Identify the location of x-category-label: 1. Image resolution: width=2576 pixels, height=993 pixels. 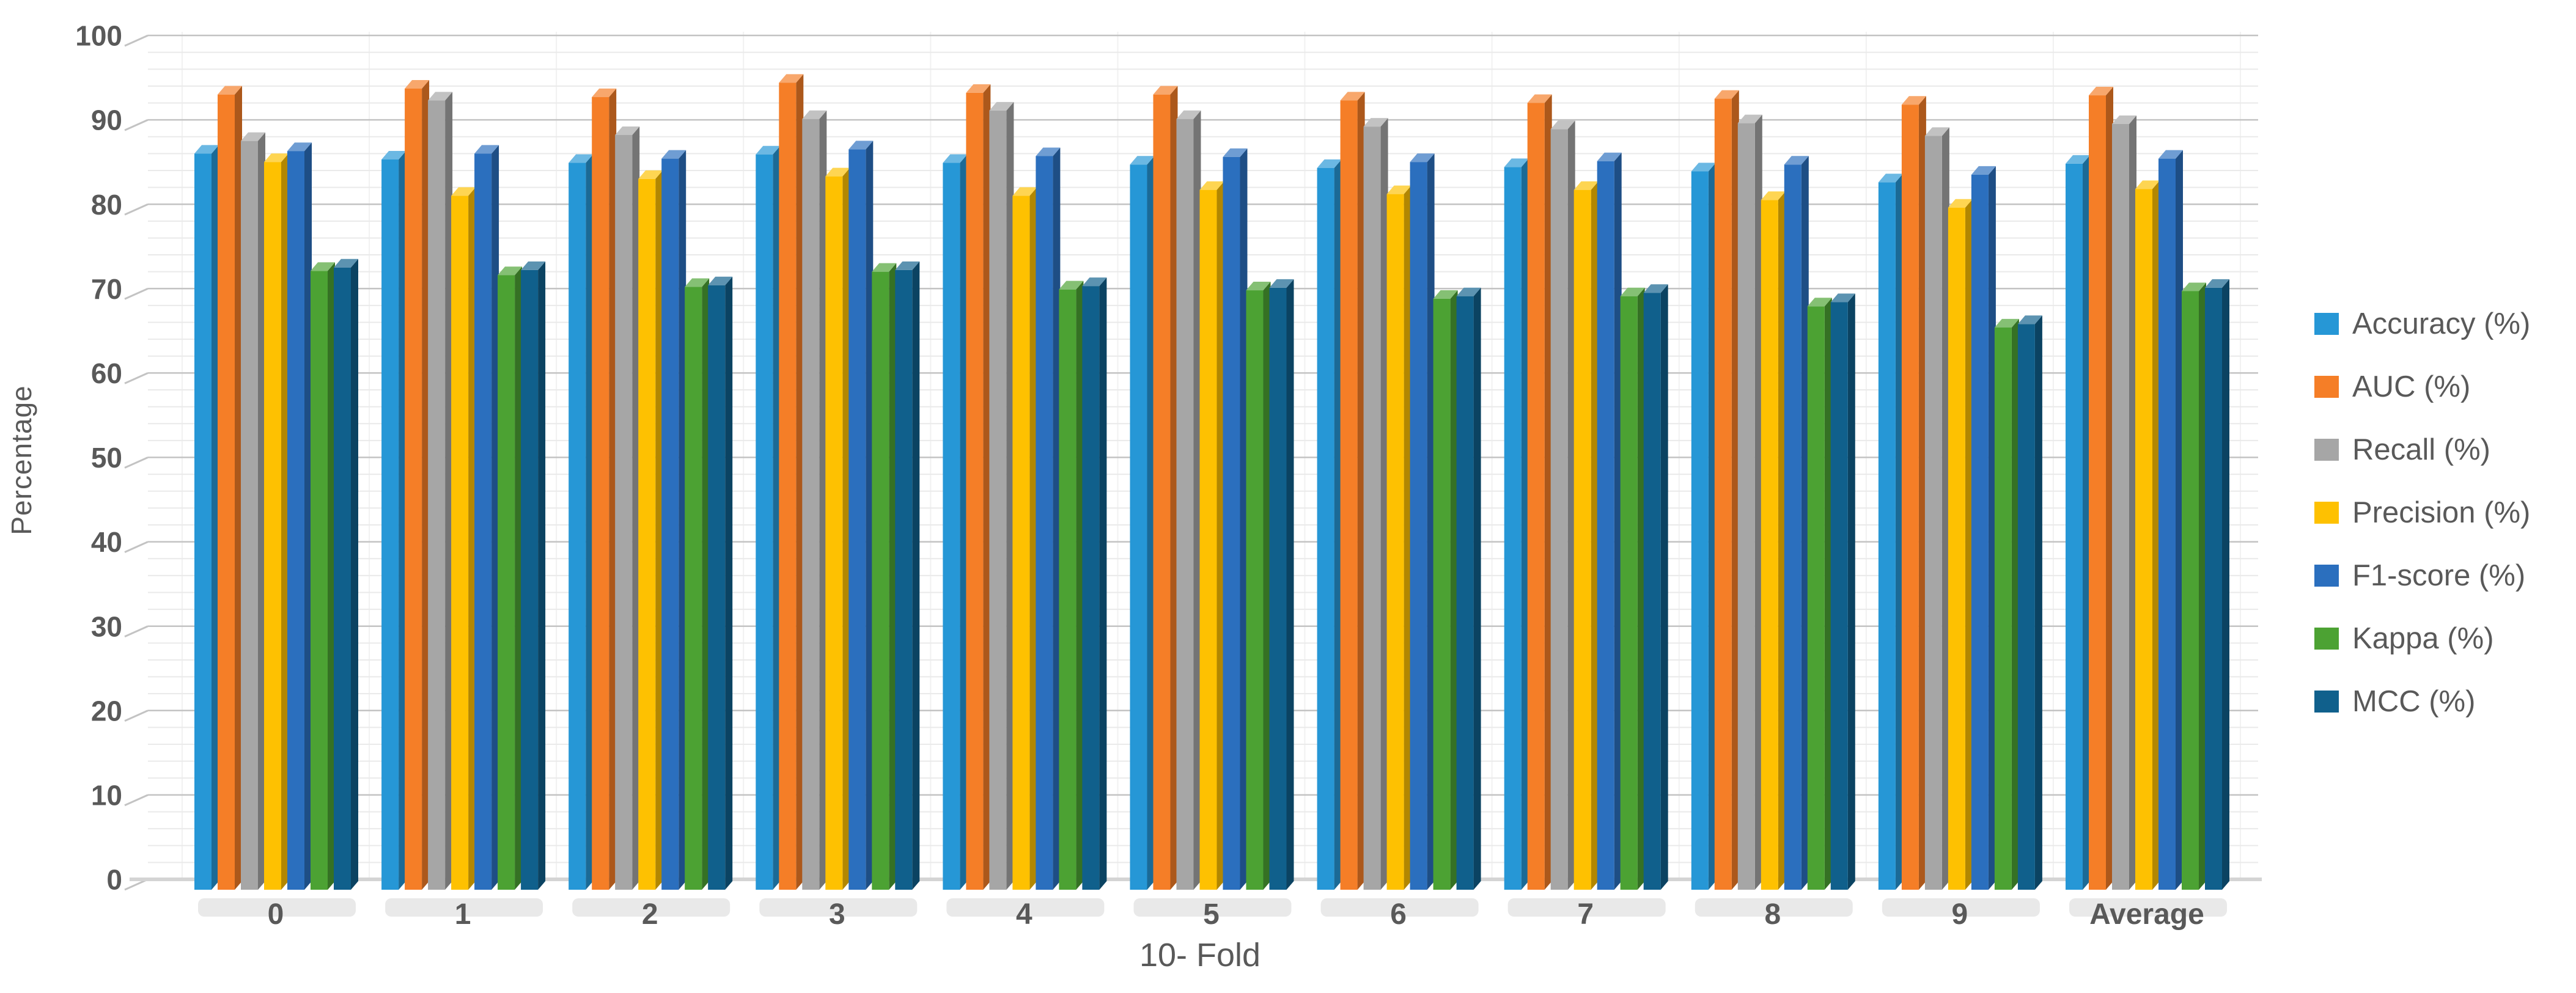
(463, 914).